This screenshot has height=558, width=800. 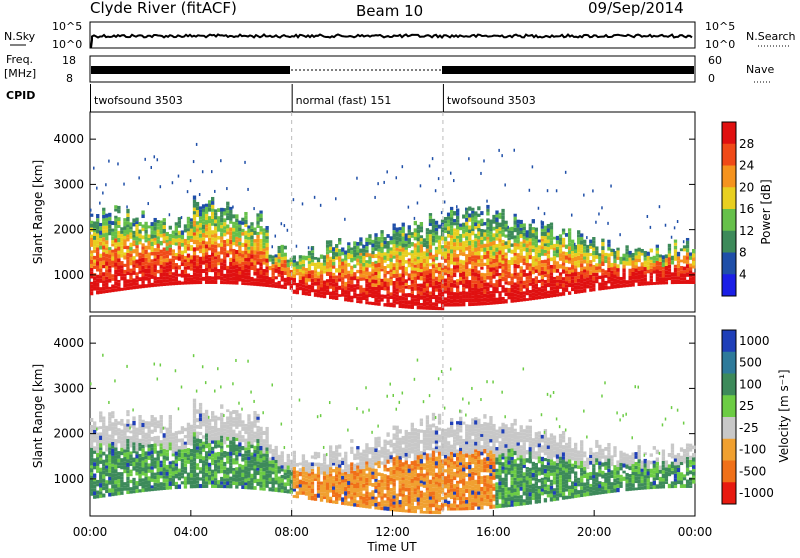 I want to click on colorbar-swatch, so click(x=729, y=220).